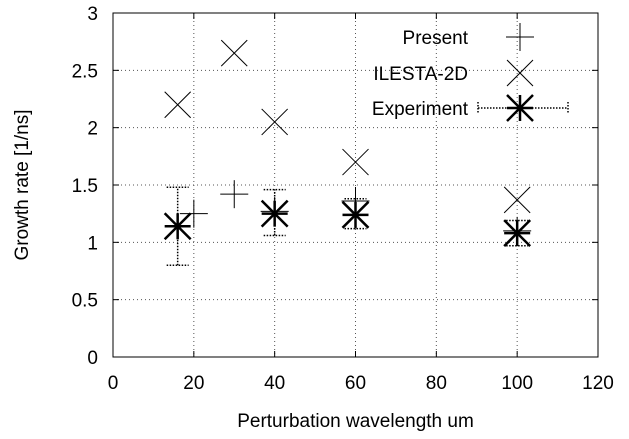  What do you see at coordinates (85, 186) in the screenshot?
I see `y-tick-label: 1.5` at bounding box center [85, 186].